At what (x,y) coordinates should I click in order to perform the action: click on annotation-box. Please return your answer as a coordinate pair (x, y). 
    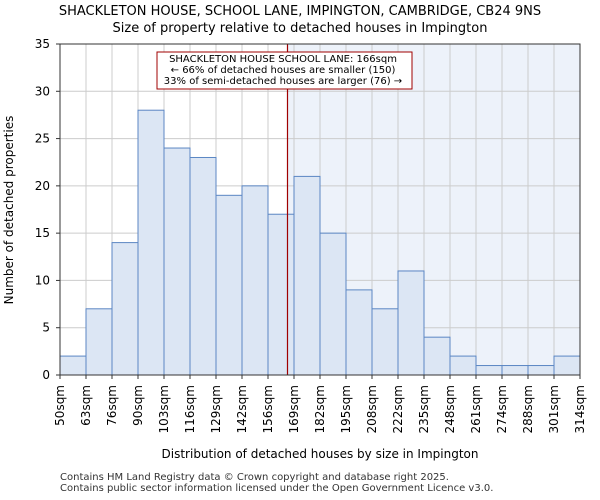
    Looking at the image, I should click on (284, 70).